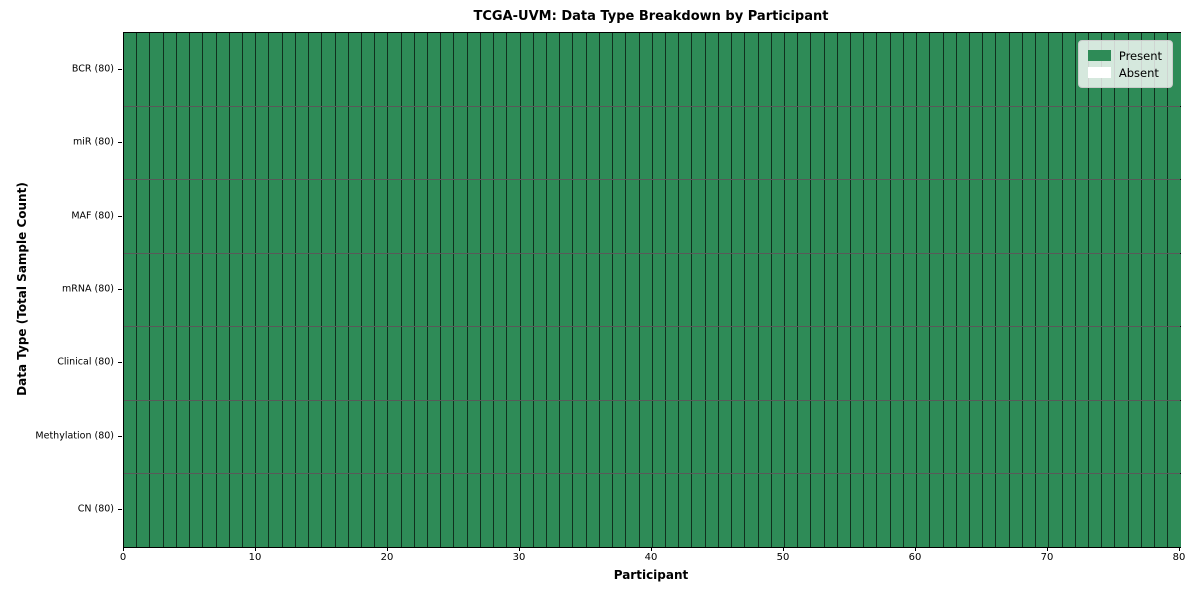 Image resolution: width=1200 pixels, height=600 pixels. Describe the element at coordinates (1124, 55) in the screenshot. I see `legend-entry-present: Present` at that location.